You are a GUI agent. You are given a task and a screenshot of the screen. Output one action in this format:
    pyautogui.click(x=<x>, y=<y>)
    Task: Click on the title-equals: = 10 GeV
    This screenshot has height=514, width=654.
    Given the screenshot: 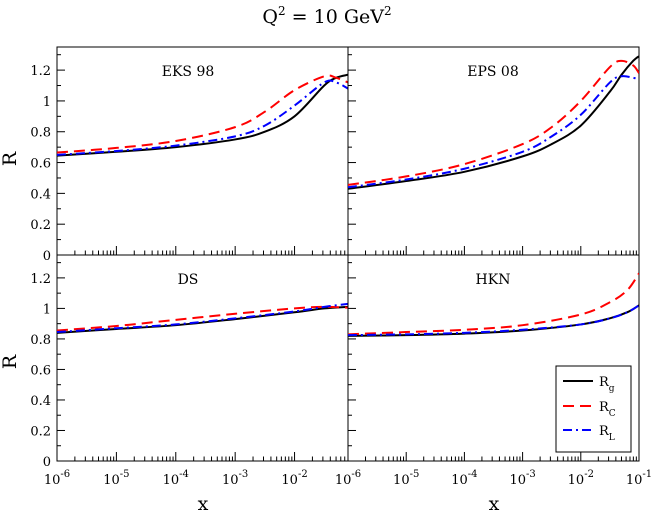 What is the action you would take?
    pyautogui.click(x=335, y=17)
    